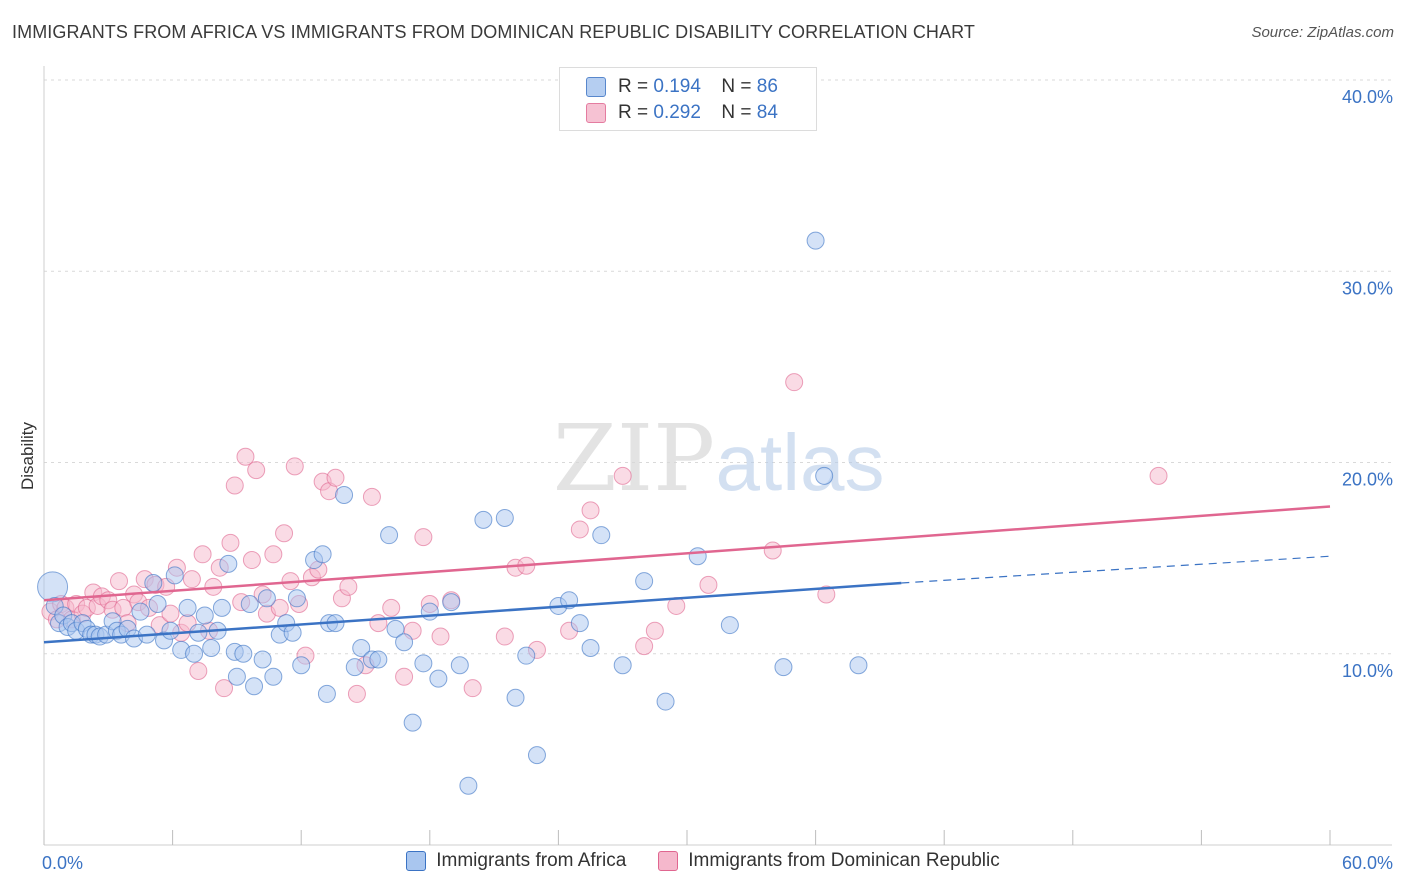 Image resolution: width=1406 pixels, height=892 pixels. I want to click on n-value: 84, so click(767, 112).